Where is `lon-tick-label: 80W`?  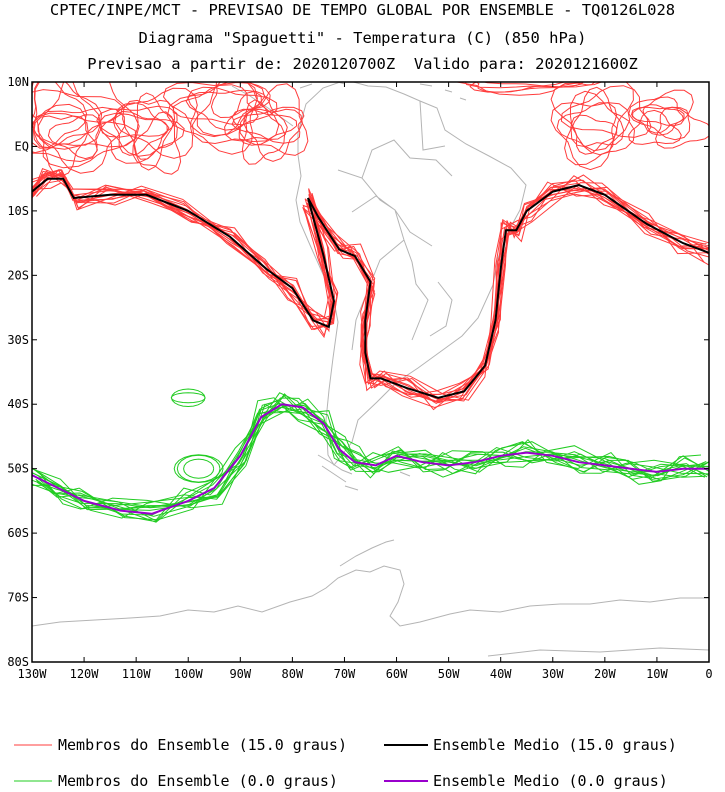
lon-tick-label: 80W is located at coordinates (293, 674).